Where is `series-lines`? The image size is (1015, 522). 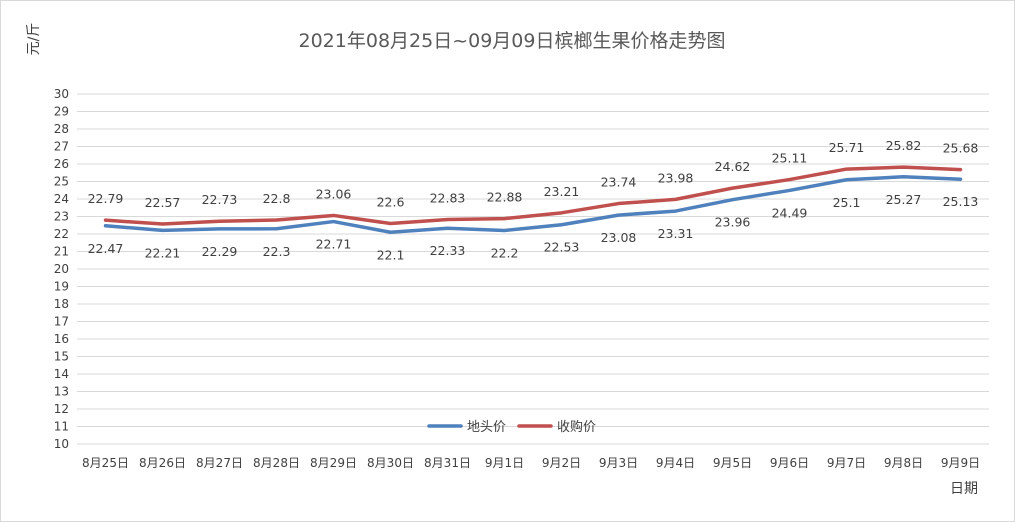
series-lines is located at coordinates (533, 199).